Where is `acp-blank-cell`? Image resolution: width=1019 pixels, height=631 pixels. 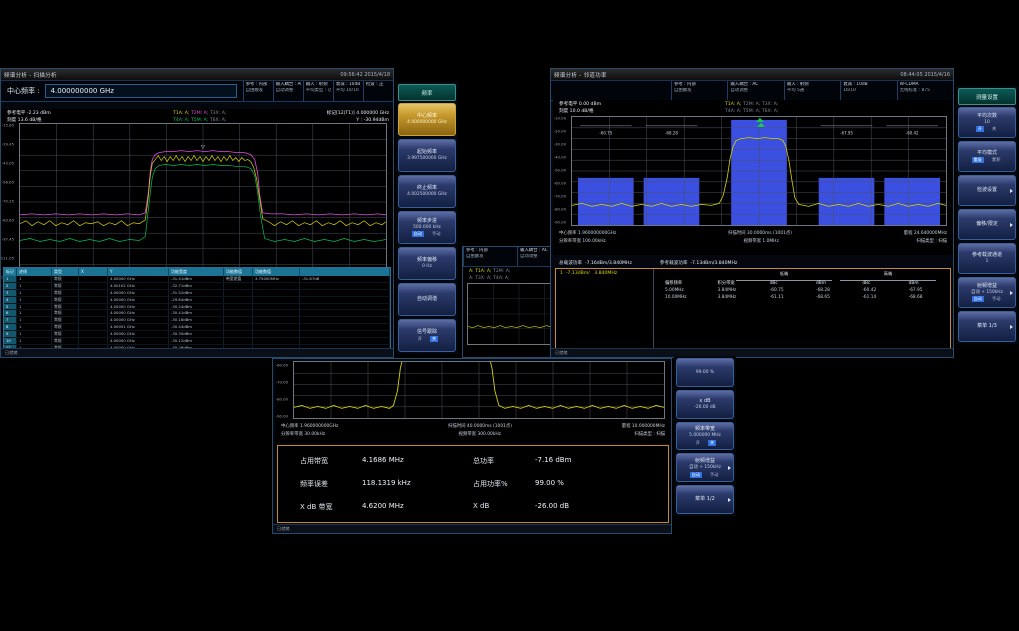
acp-blank-cell is located at coordinates (611, 90).